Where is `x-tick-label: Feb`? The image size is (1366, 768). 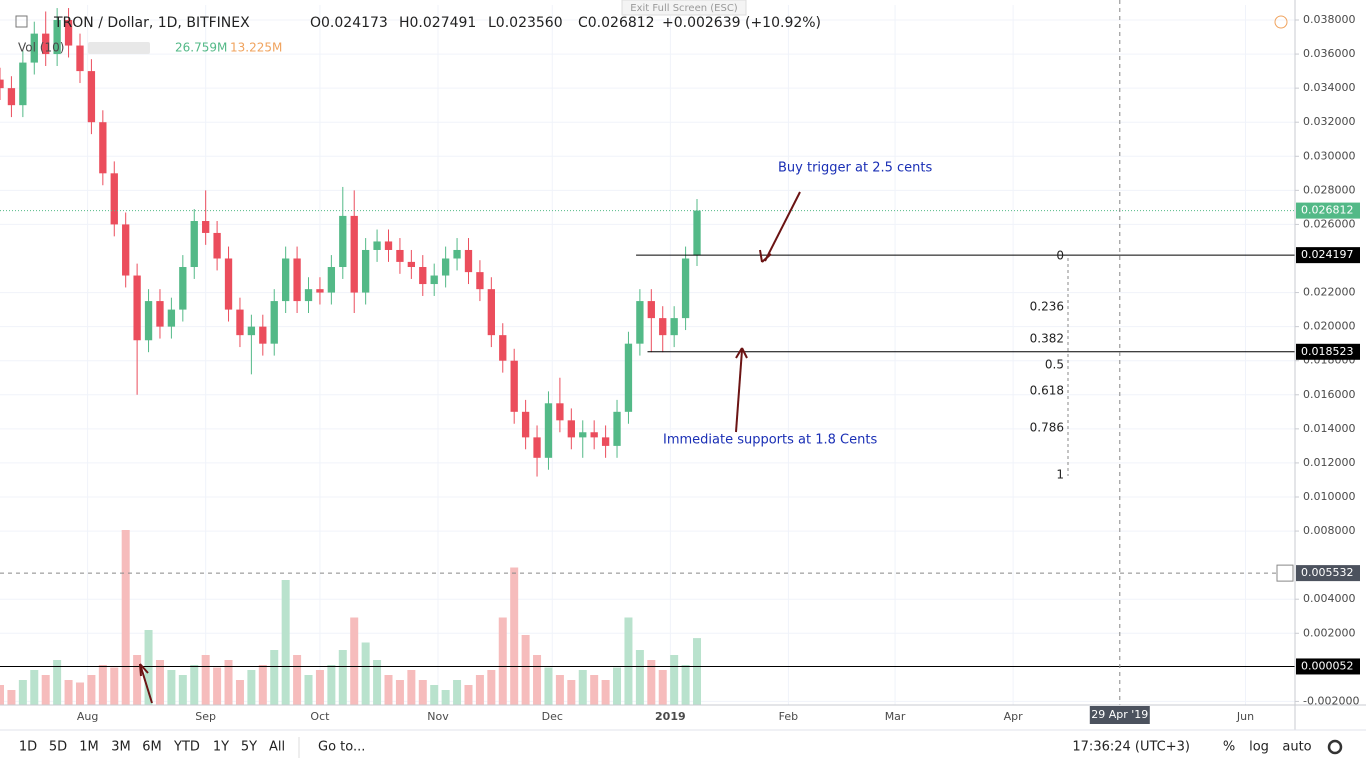 x-tick-label: Feb is located at coordinates (788, 716).